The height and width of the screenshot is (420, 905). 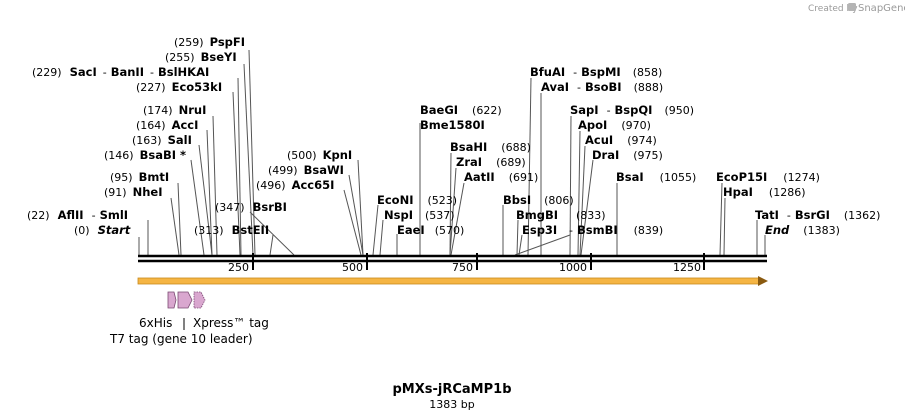 I want to click on enzyme-label: (313) BstEII, so click(x=231, y=230).